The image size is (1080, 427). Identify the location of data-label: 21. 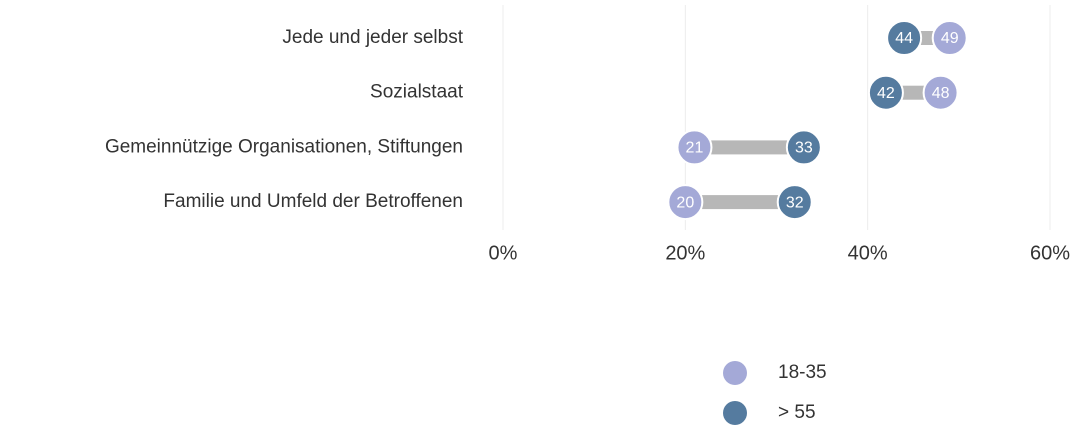
(695, 148).